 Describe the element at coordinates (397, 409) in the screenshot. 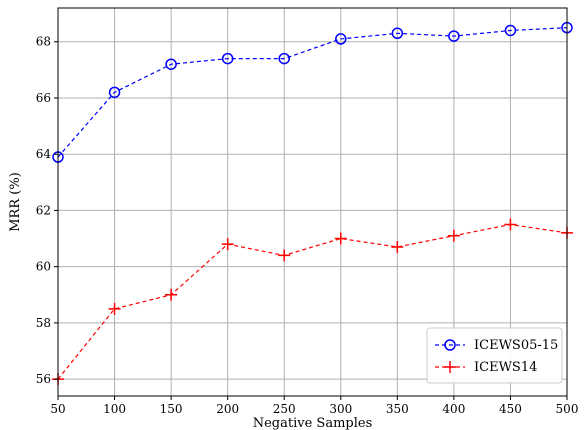

I see `x-tick-label: 350` at that location.